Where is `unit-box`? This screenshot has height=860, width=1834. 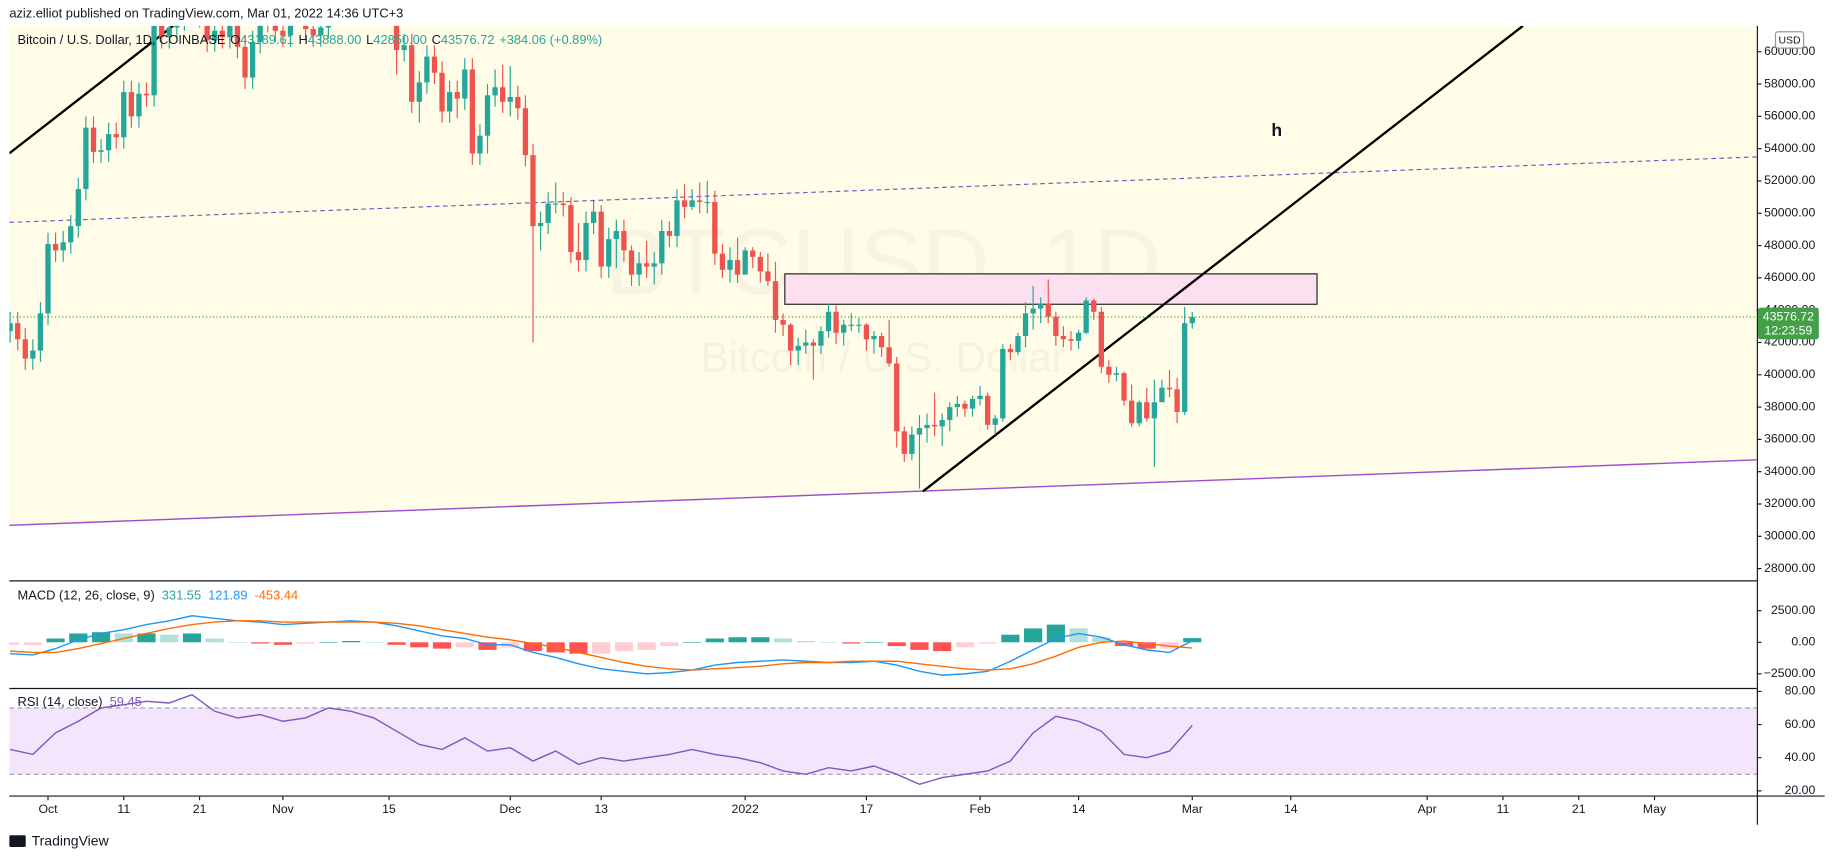
unit-box is located at coordinates (1789, 40).